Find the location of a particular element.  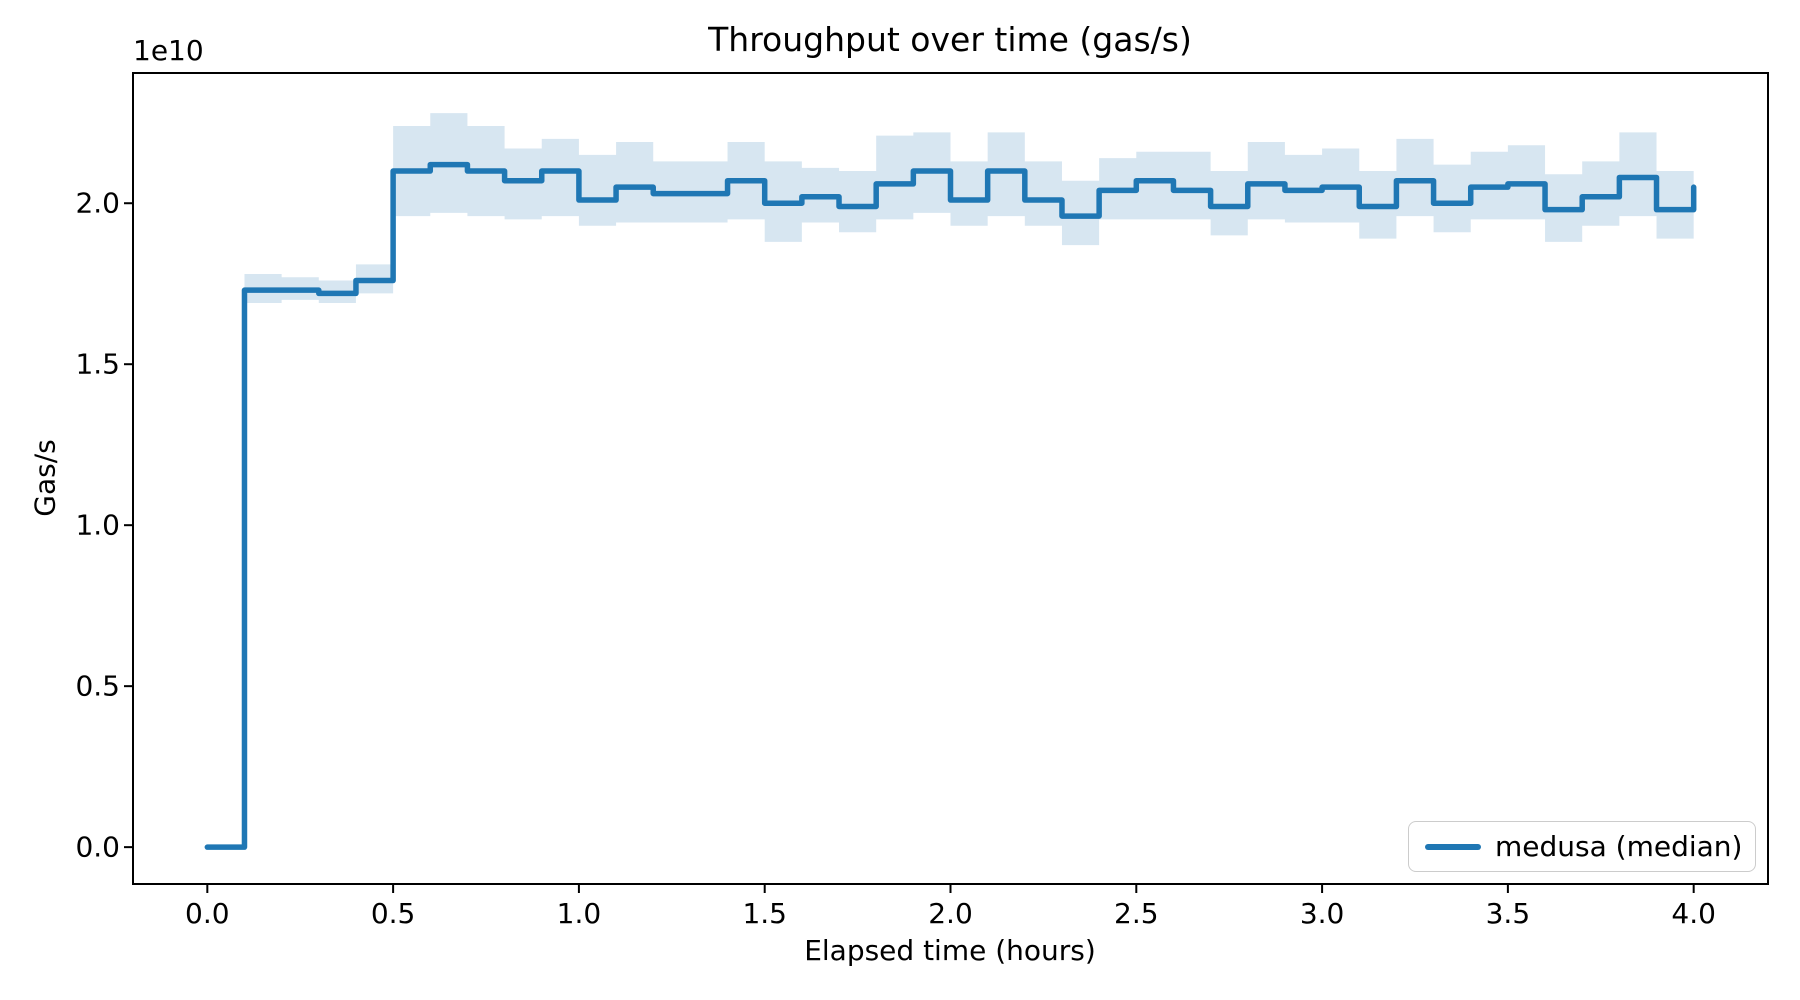

x-tick-label: 1.0 is located at coordinates (579, 913).